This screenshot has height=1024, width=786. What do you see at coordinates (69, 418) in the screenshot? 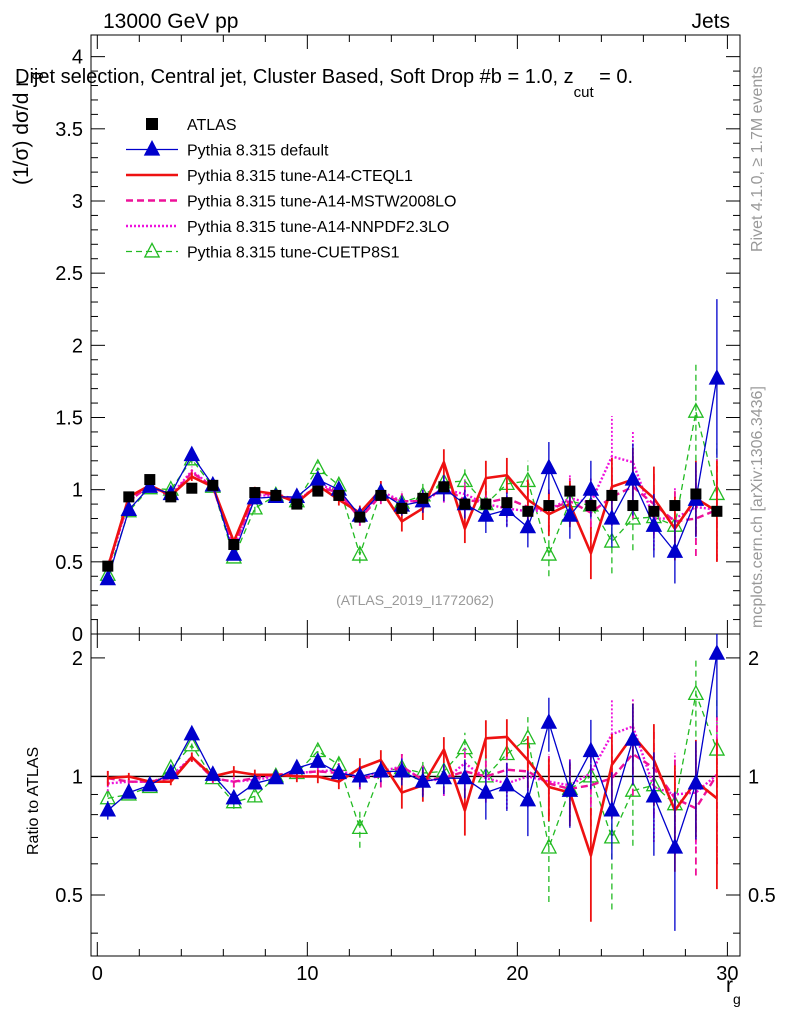
I see `main-ytick-label: 1.5` at bounding box center [69, 418].